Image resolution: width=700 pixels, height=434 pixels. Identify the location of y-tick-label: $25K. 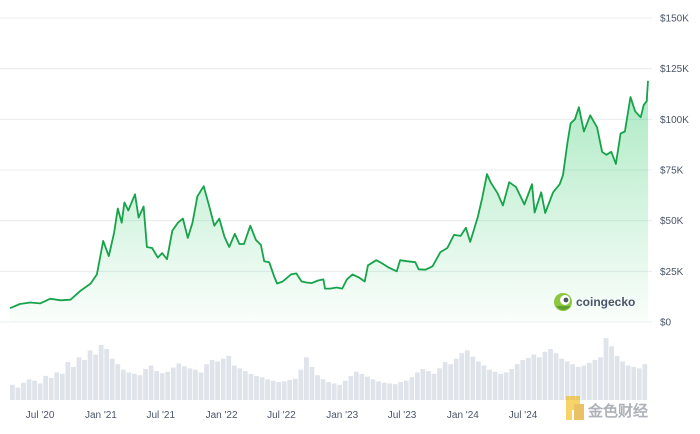
(672, 272).